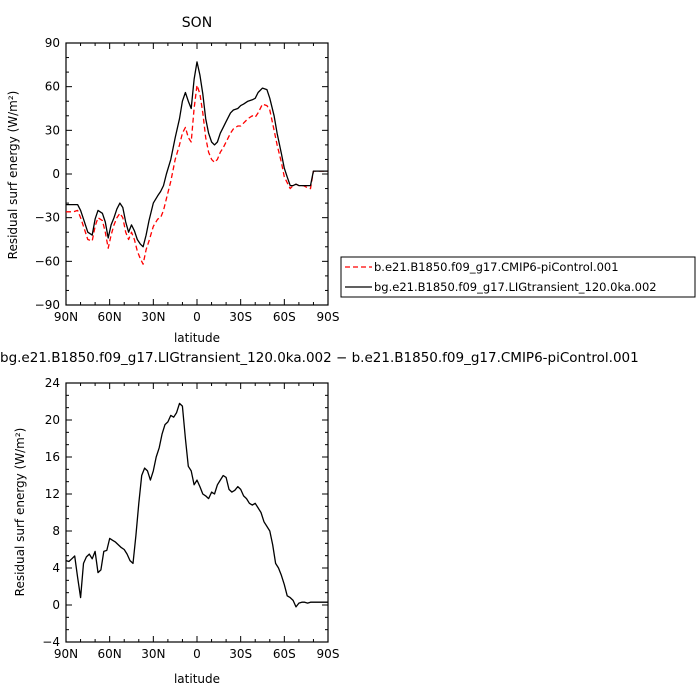 This screenshot has width=700, height=700. What do you see at coordinates (197, 679) in the screenshot?
I see `bottom-x-axis-label: latitude` at bounding box center [197, 679].